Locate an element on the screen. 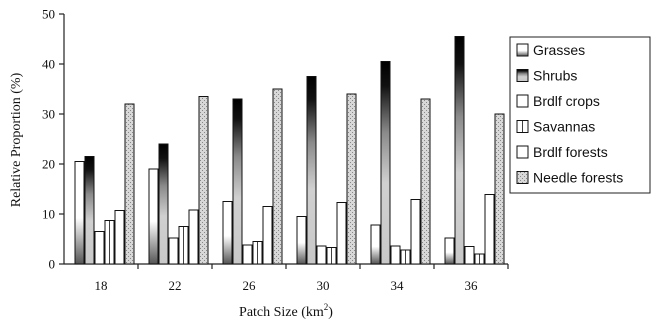 This screenshot has width=655, height=326. x-tick-label: 26 is located at coordinates (250, 285).